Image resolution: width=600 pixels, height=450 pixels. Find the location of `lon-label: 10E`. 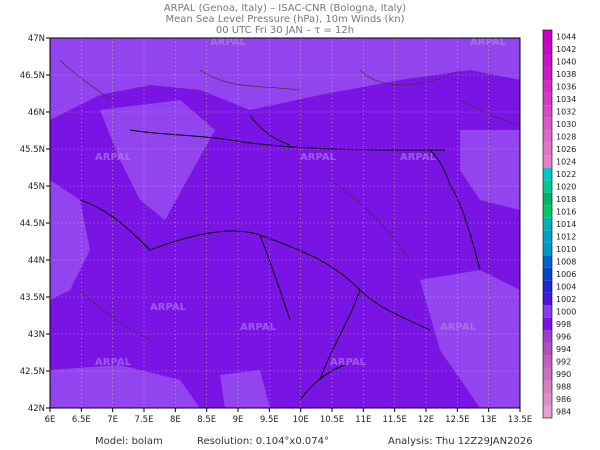

lon-label: 10E is located at coordinates (301, 420).